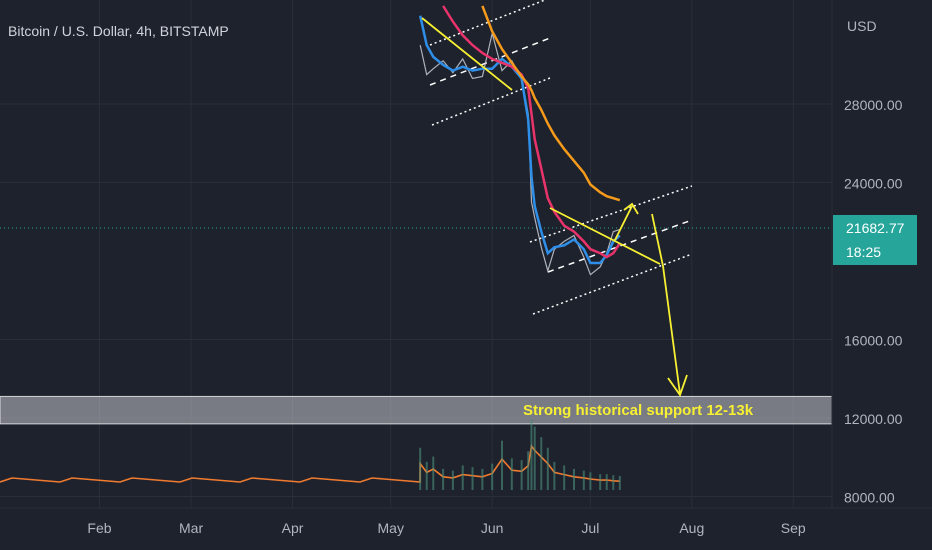  I want to click on x-tick-label: Jul, so click(590, 528).